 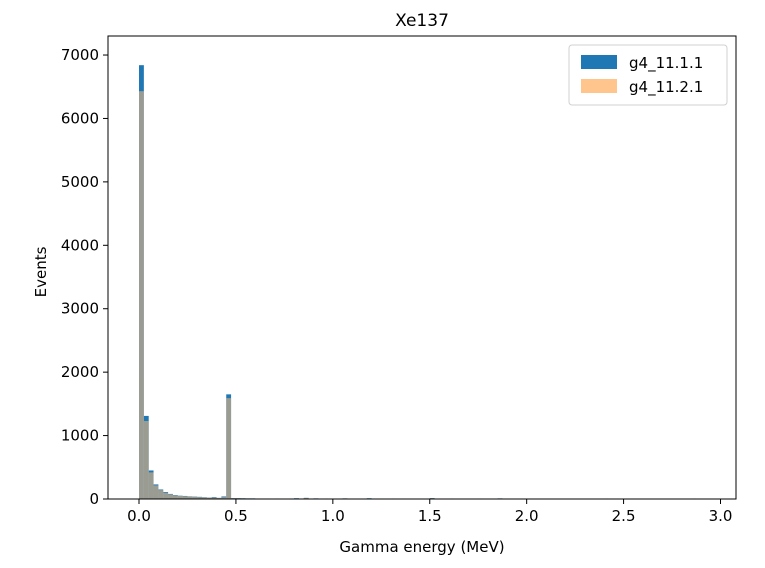 What do you see at coordinates (666, 87) in the screenshot?
I see `legend-label: g4_11.2.1` at bounding box center [666, 87].